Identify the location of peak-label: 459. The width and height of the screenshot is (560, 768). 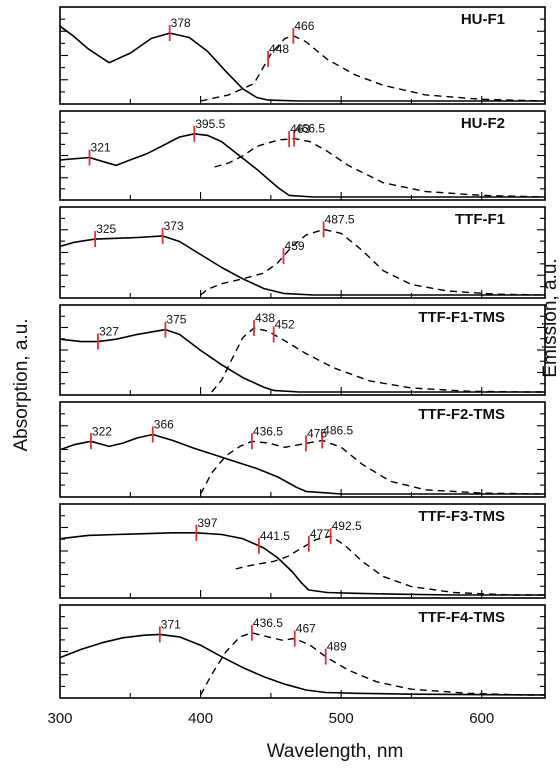
(295, 246).